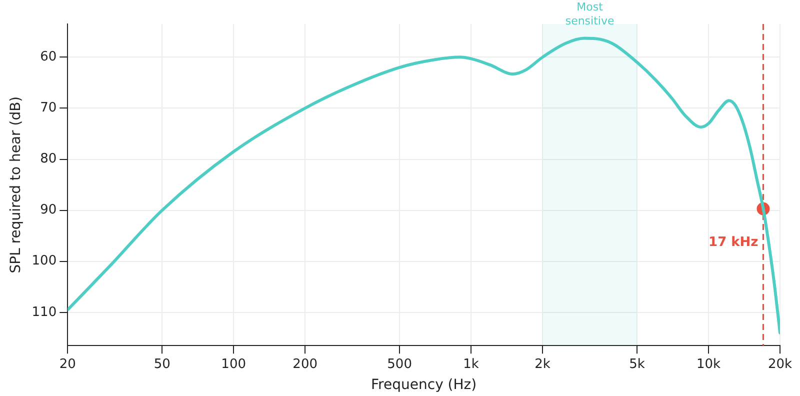 This screenshot has width=800, height=396. What do you see at coordinates (48, 210) in the screenshot?
I see `y-tick-label: 90` at bounding box center [48, 210].